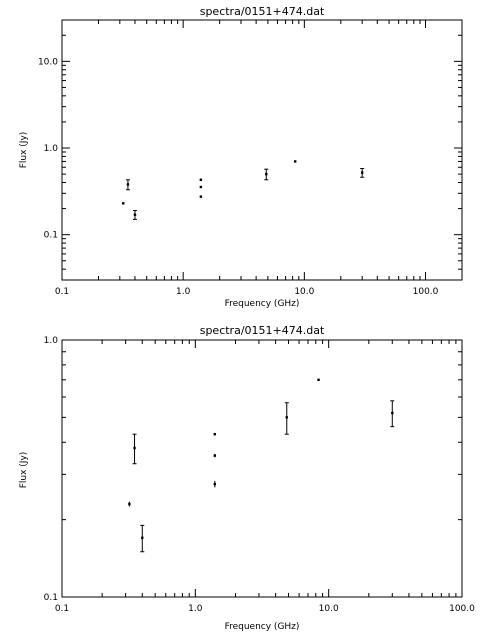  I want to click on top-x-tick-label: 100.0, so click(426, 292).